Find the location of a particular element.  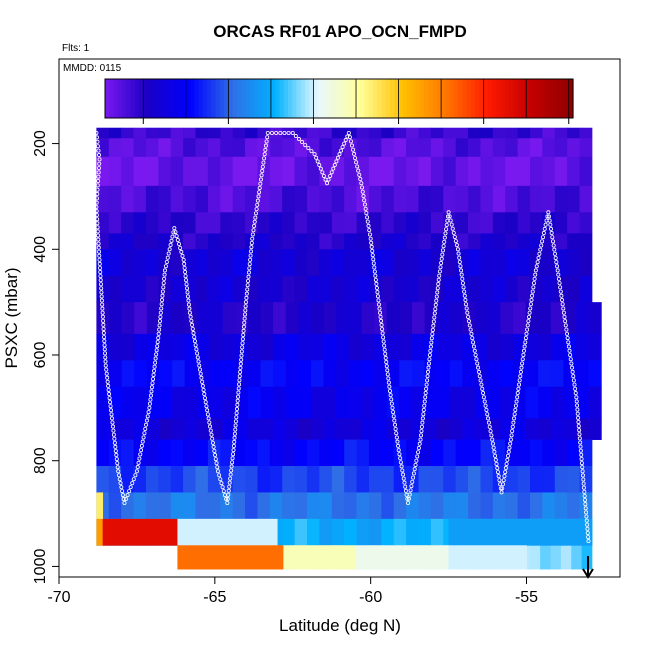

y-tick-label: 600 is located at coordinates (40, 355).